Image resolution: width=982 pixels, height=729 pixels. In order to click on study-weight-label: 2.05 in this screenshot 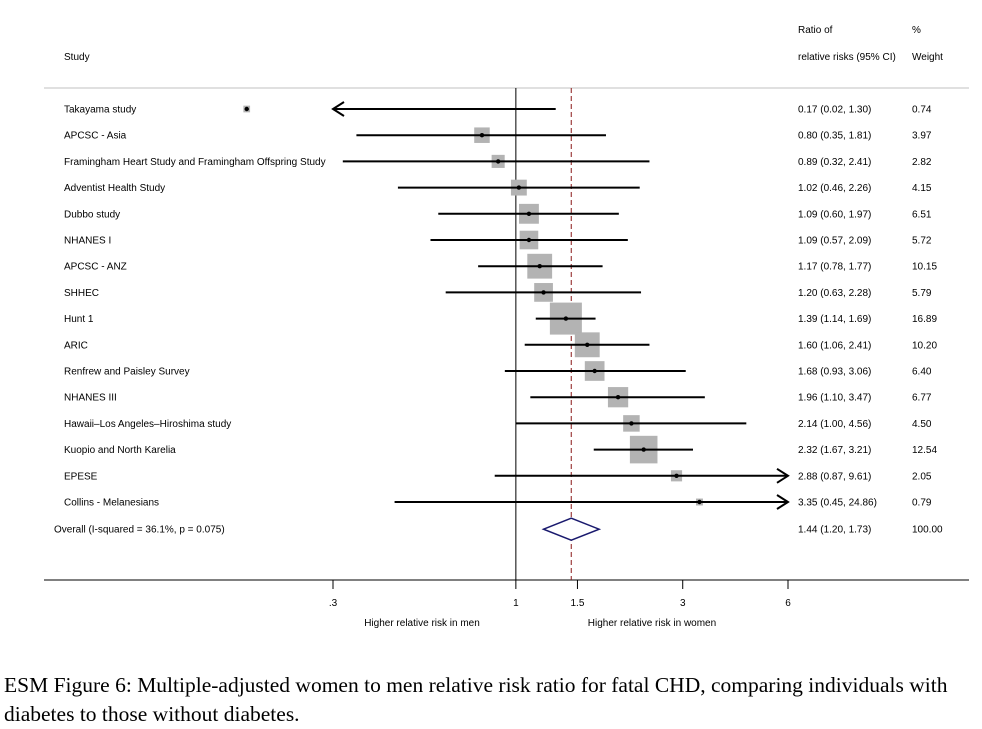, I will do `click(922, 476)`.